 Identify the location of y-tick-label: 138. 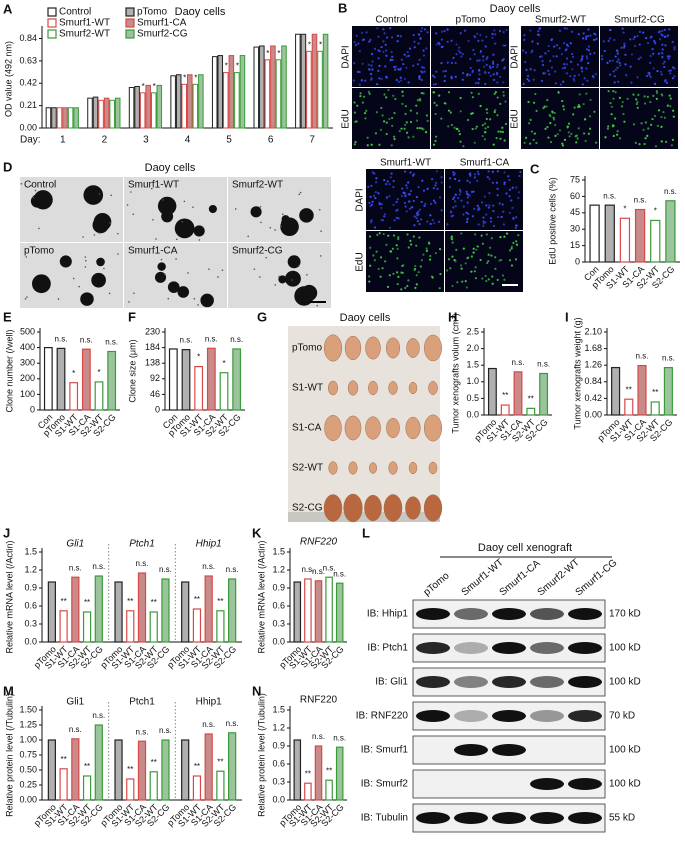
(152, 363).